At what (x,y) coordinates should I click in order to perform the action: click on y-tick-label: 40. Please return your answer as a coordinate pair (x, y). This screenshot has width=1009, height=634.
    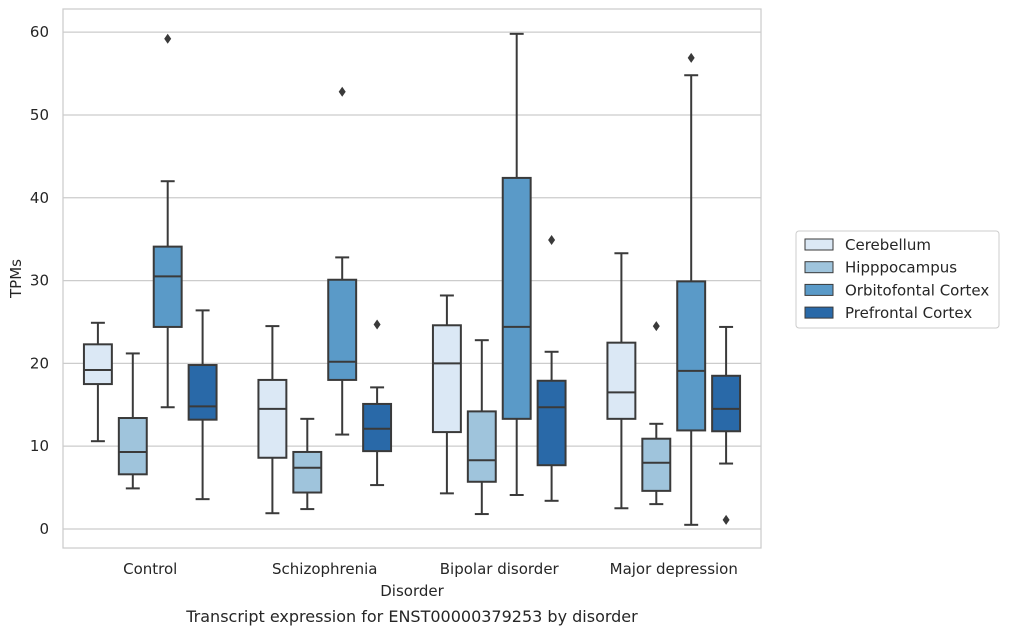
    Looking at the image, I should click on (39, 198).